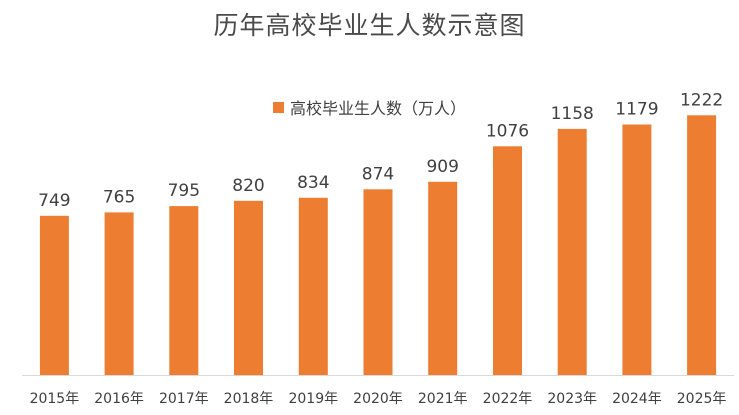 Image resolution: width=739 pixels, height=415 pixels. I want to click on x-tick-label: 2015年, so click(55, 399).